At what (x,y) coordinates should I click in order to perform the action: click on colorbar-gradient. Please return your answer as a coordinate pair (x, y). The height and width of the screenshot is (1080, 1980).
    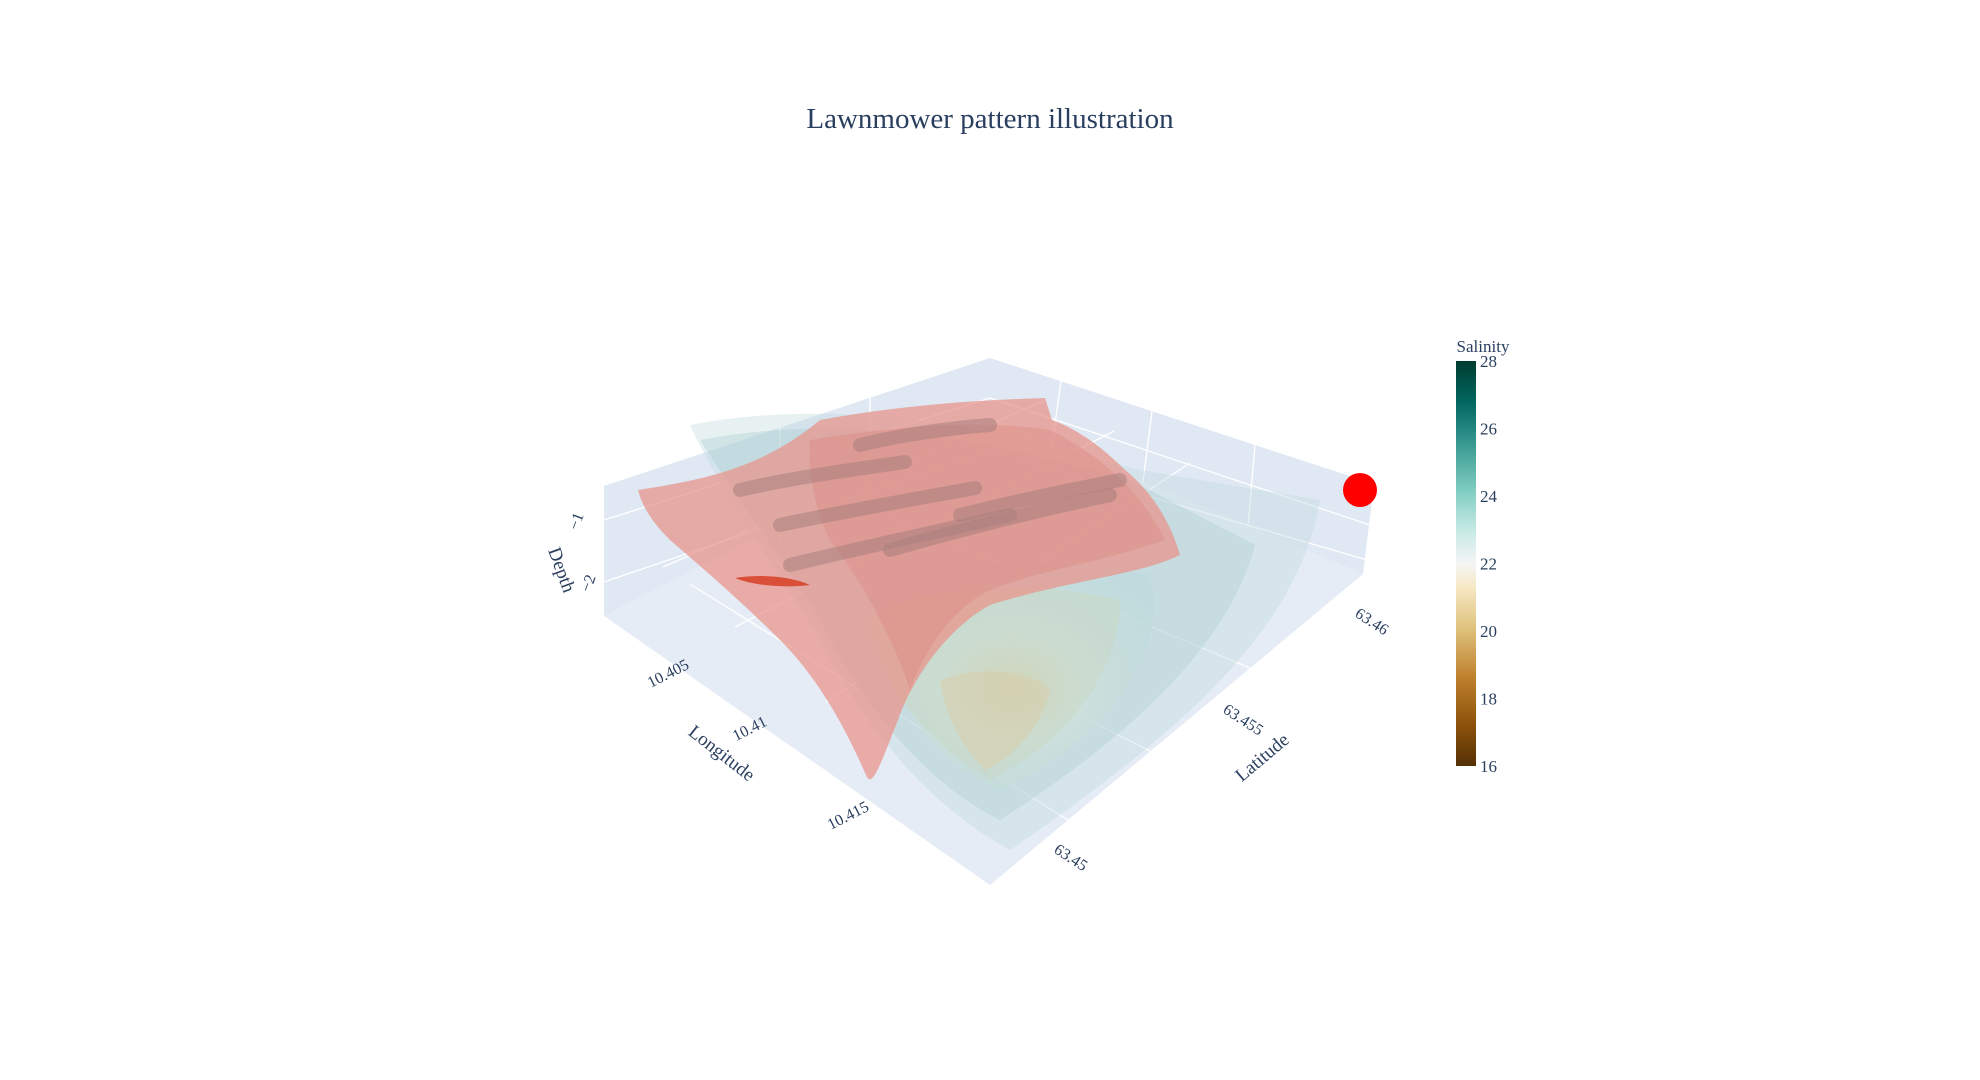
    Looking at the image, I should click on (1466, 563).